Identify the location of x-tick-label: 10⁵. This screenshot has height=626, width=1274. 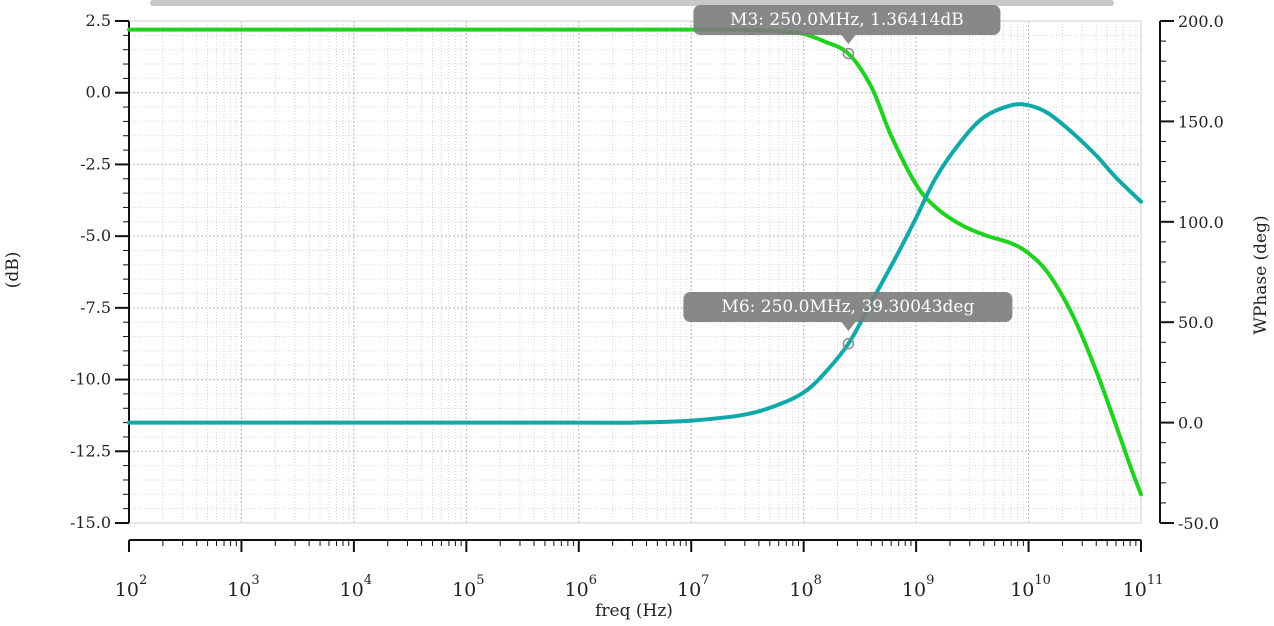
(468, 587).